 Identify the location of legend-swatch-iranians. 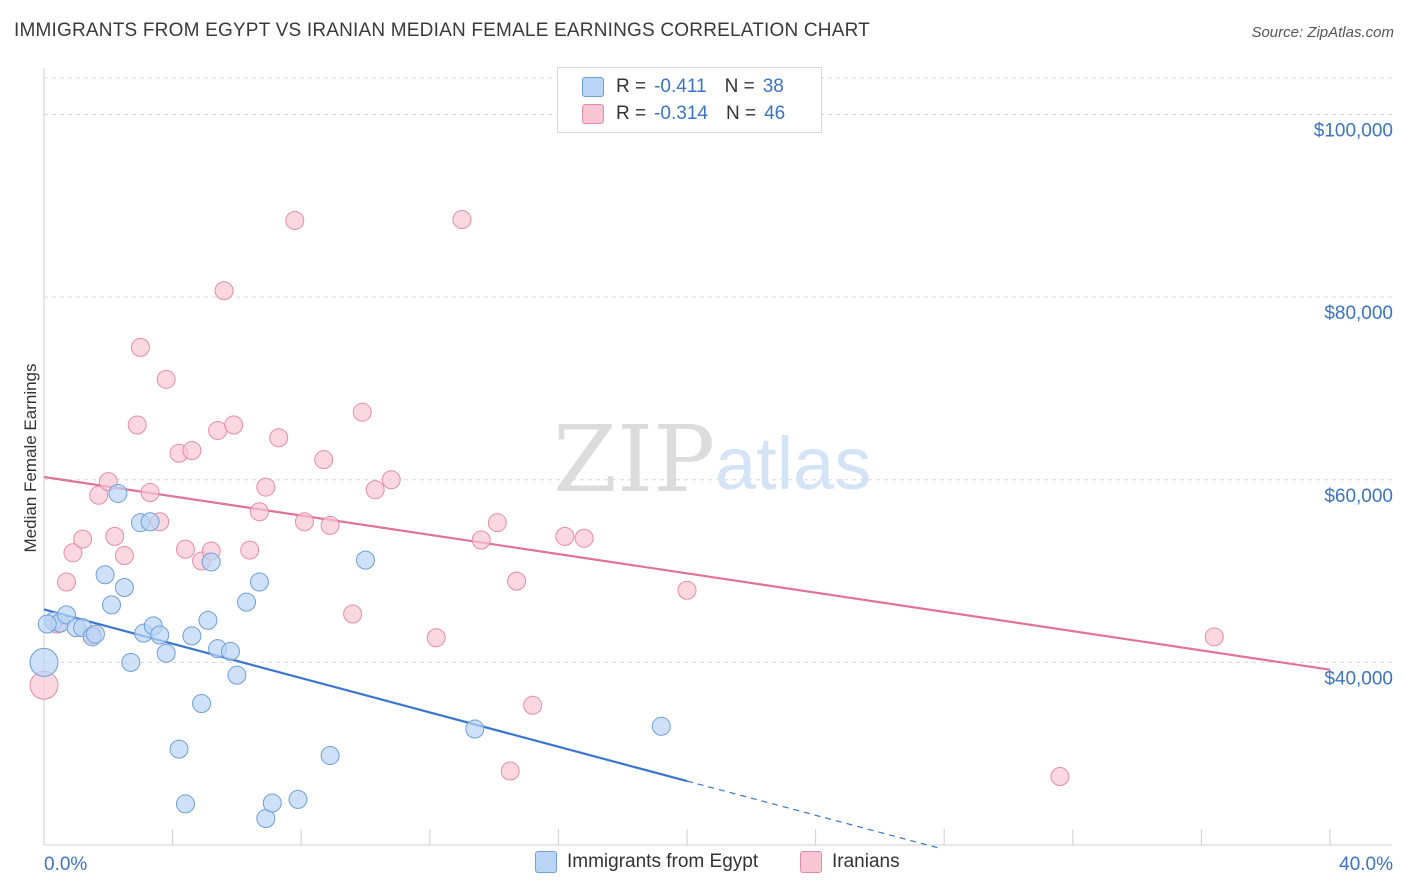
(593, 114).